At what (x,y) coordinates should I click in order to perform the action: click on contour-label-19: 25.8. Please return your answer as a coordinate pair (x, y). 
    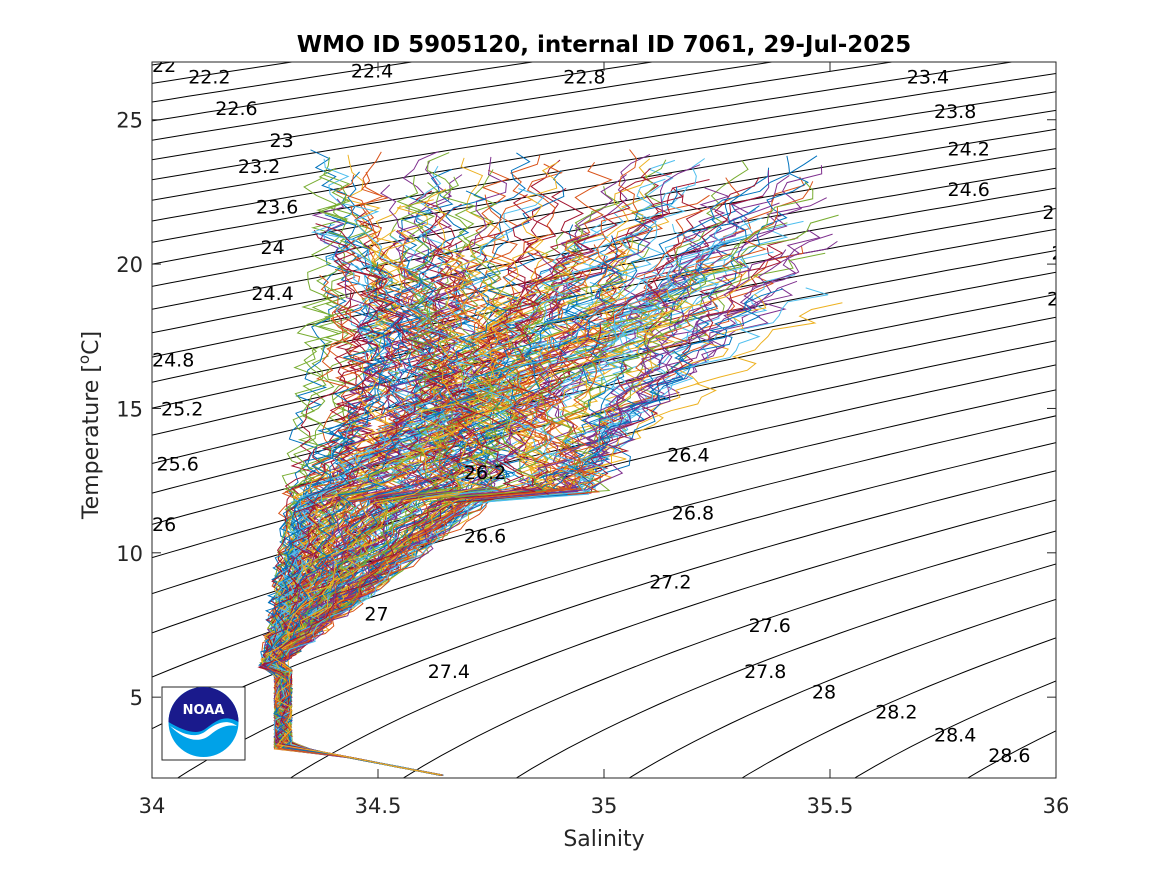
    Looking at the image, I should click on (1068, 300).